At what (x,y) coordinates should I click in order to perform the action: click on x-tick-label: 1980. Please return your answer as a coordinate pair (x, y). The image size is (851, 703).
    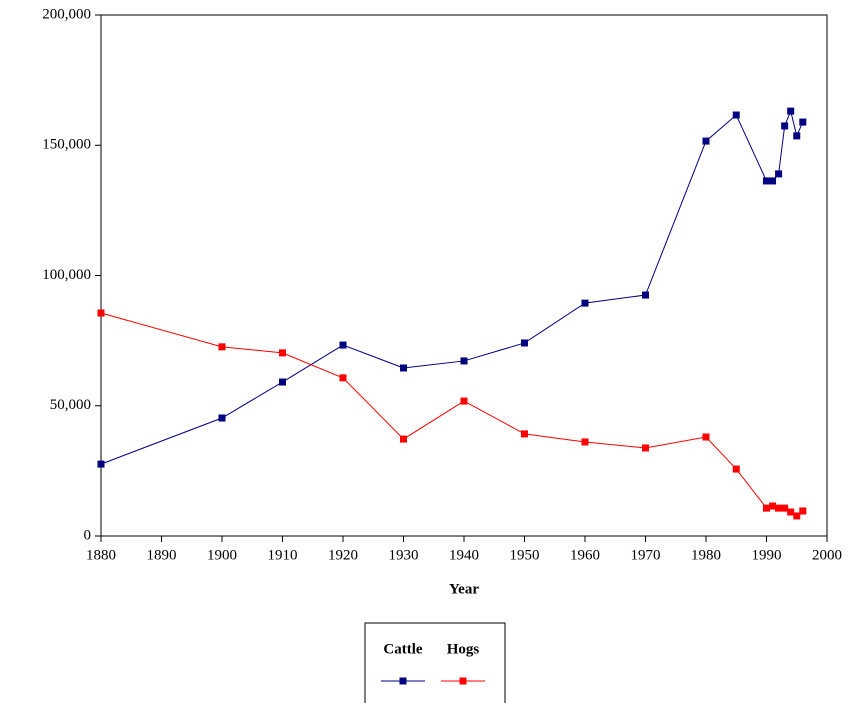
    Looking at the image, I should click on (706, 555).